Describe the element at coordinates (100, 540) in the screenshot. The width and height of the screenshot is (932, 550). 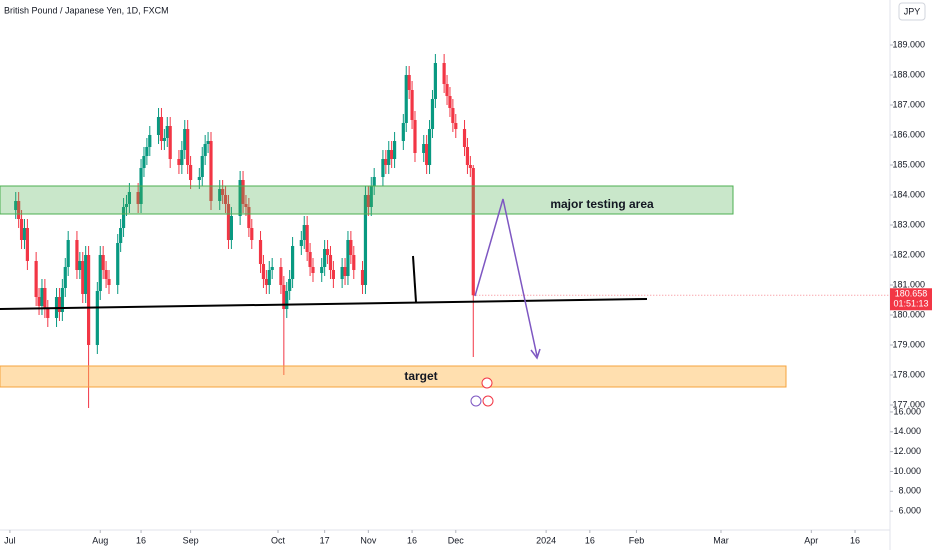
I see `x-tick-label: Aug` at that location.